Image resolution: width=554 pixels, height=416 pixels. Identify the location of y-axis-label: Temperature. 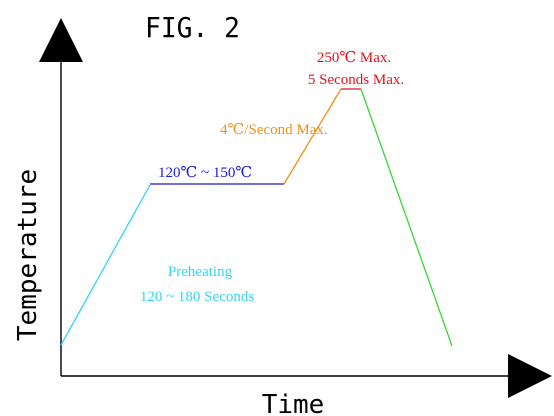
(28, 255).